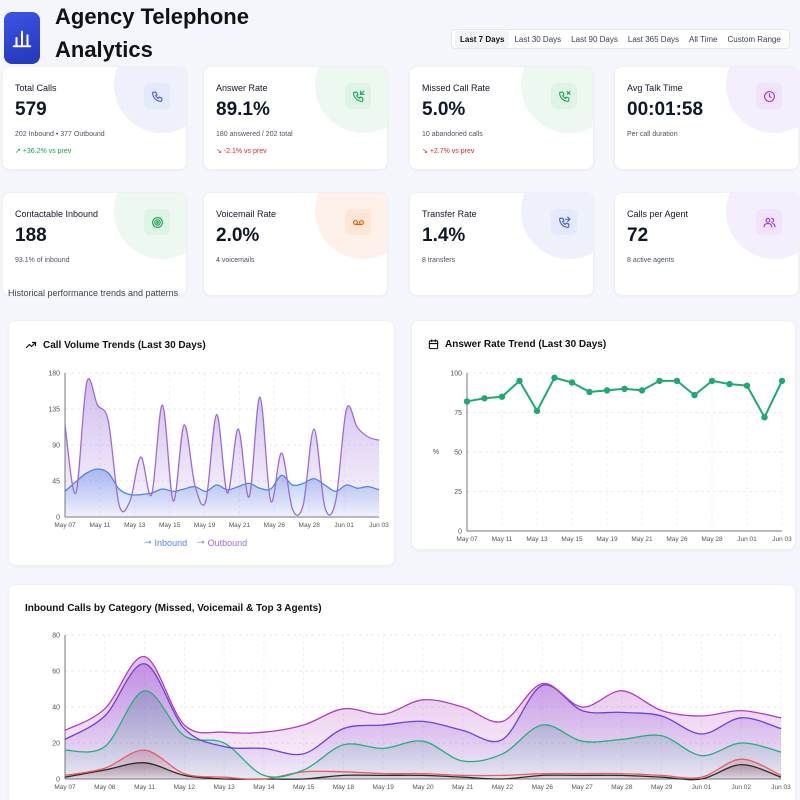 This screenshot has width=800, height=800. Describe the element at coordinates (152, 16) in the screenshot. I see `page-title-line1: Agency Telephone` at that location.